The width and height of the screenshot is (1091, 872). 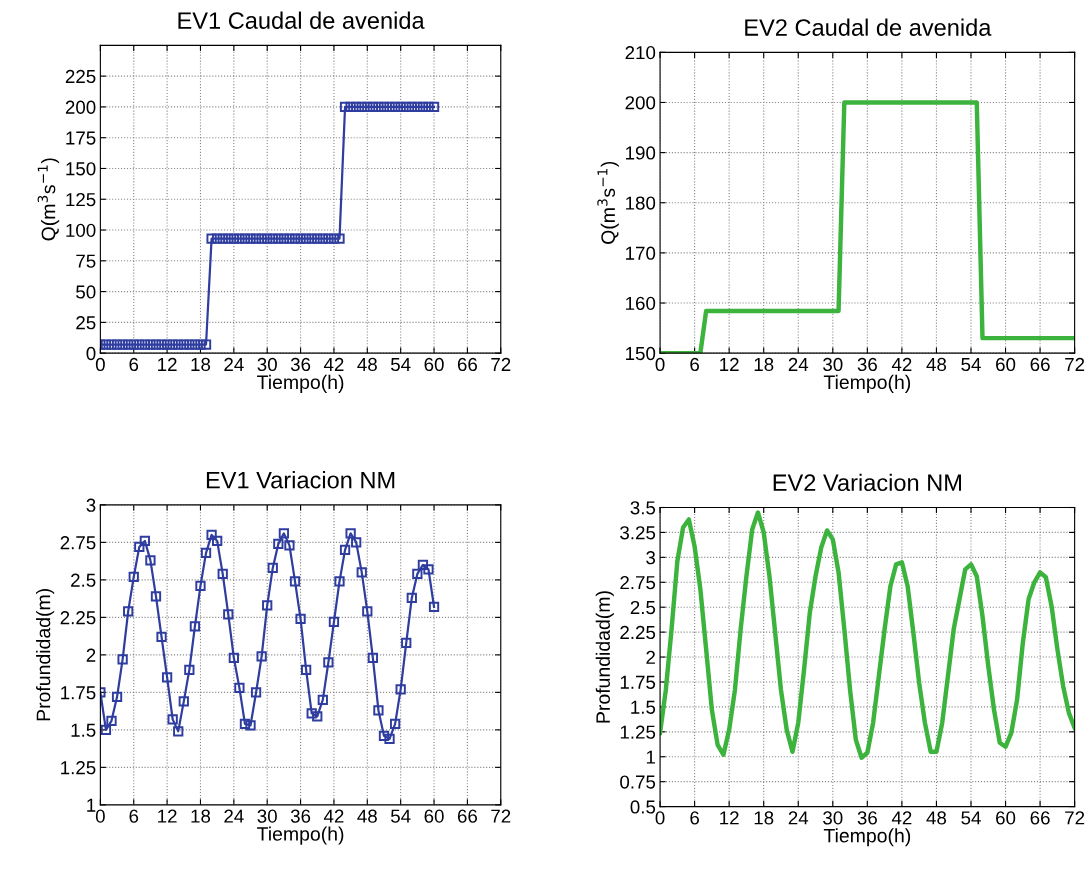 What do you see at coordinates (301, 20) in the screenshot?
I see `chart-title: EV1 Caudal de avenida` at bounding box center [301, 20].